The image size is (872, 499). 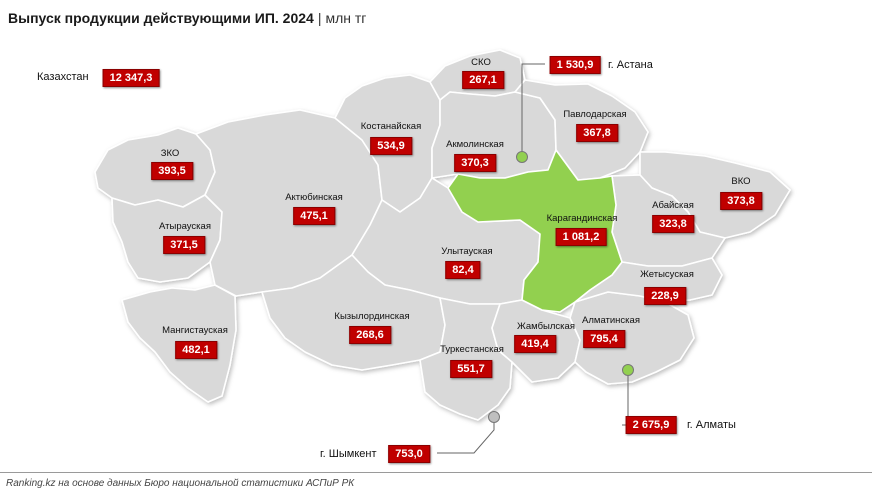 What do you see at coordinates (348, 454) in the screenshot?
I see `shymkent-label: г. Шымкент` at bounding box center [348, 454].